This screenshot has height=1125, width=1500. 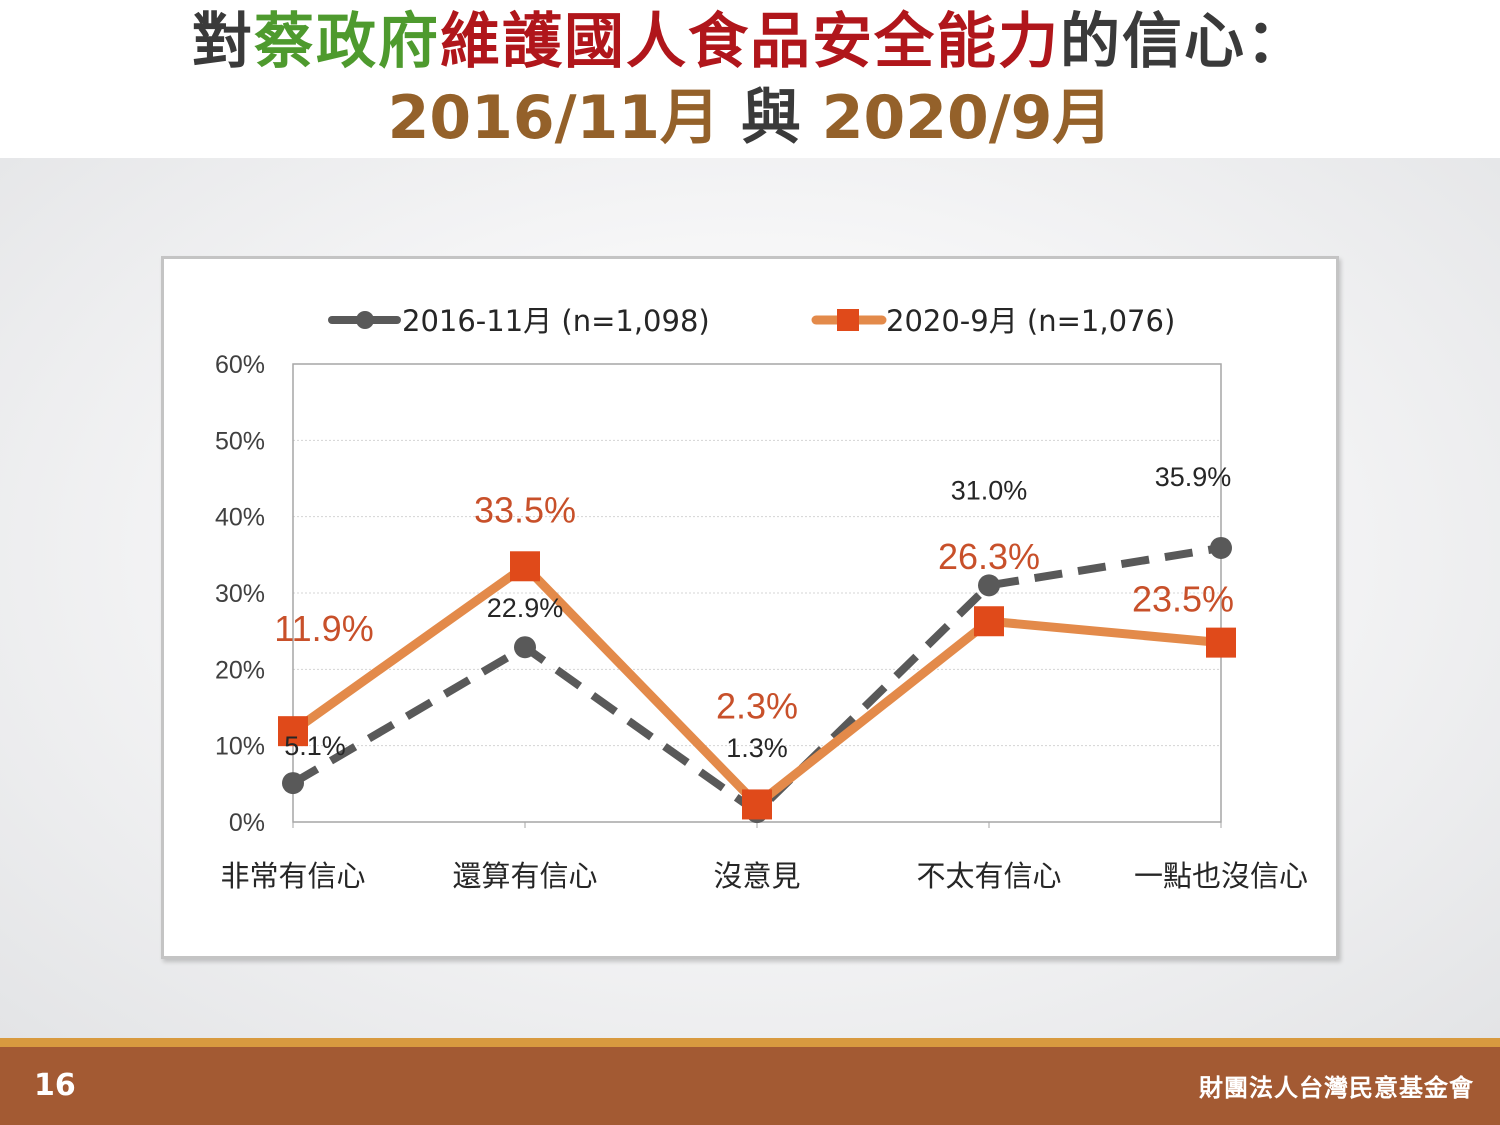 I want to click on y-tick-label: 60%, so click(x=240, y=365).